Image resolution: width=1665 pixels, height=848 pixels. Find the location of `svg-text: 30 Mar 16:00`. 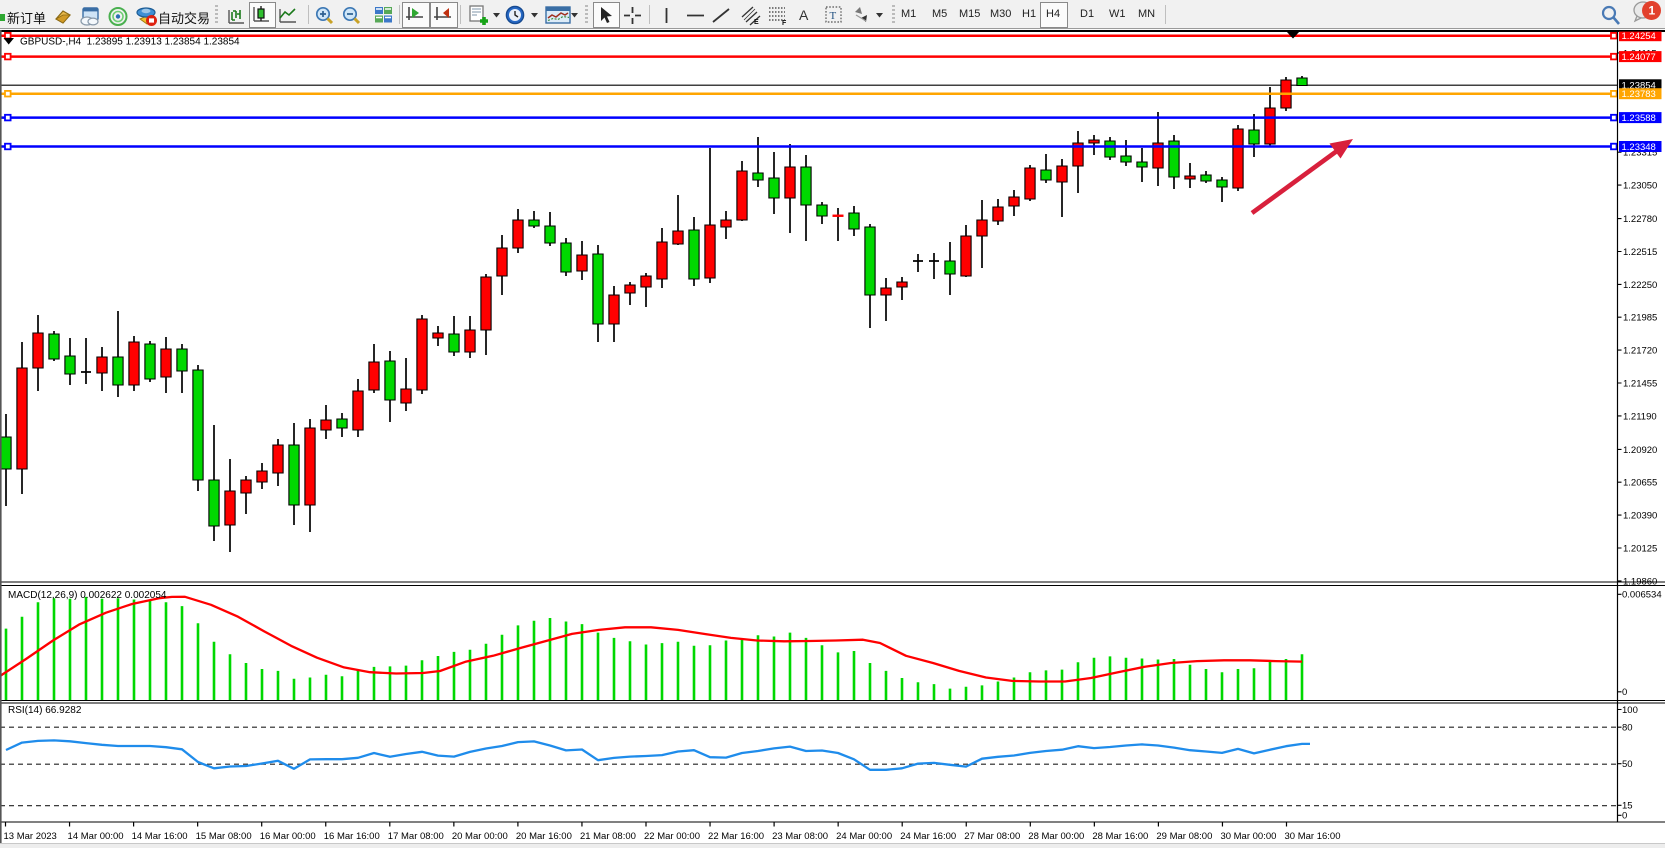

svg-text: 30 Mar 16:00 is located at coordinates (1313, 836).